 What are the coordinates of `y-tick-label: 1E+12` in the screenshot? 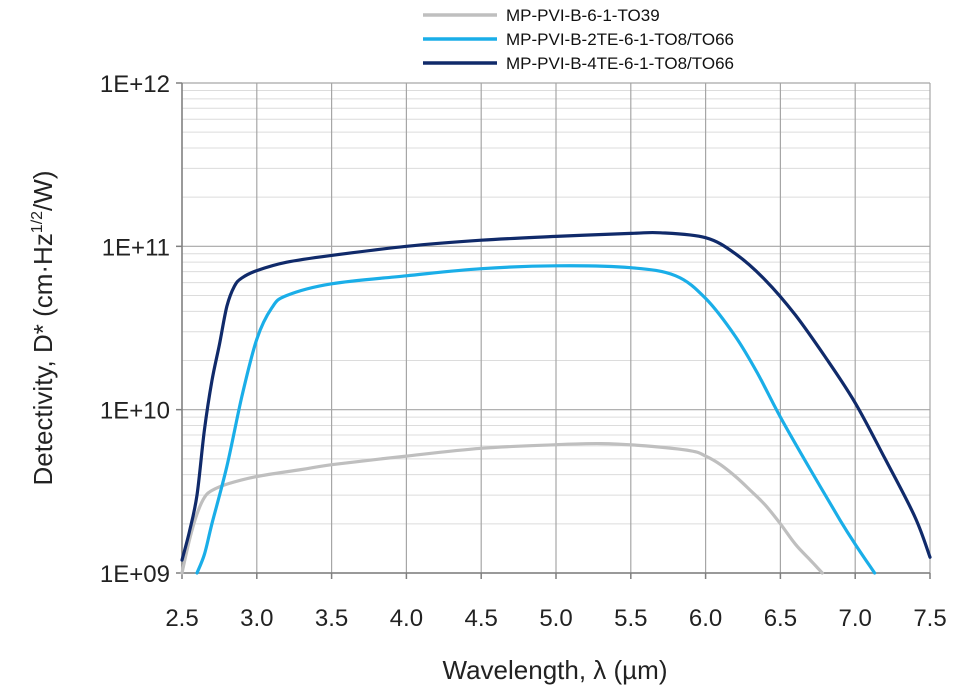 It's located at (135, 84).